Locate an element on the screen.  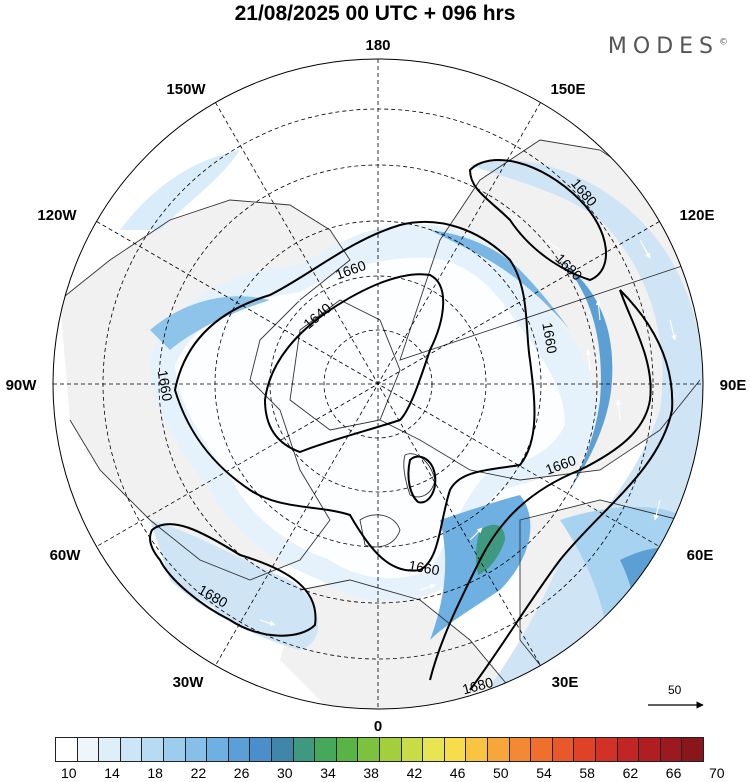
reference-vector-label: 50 is located at coordinates (675, 690).